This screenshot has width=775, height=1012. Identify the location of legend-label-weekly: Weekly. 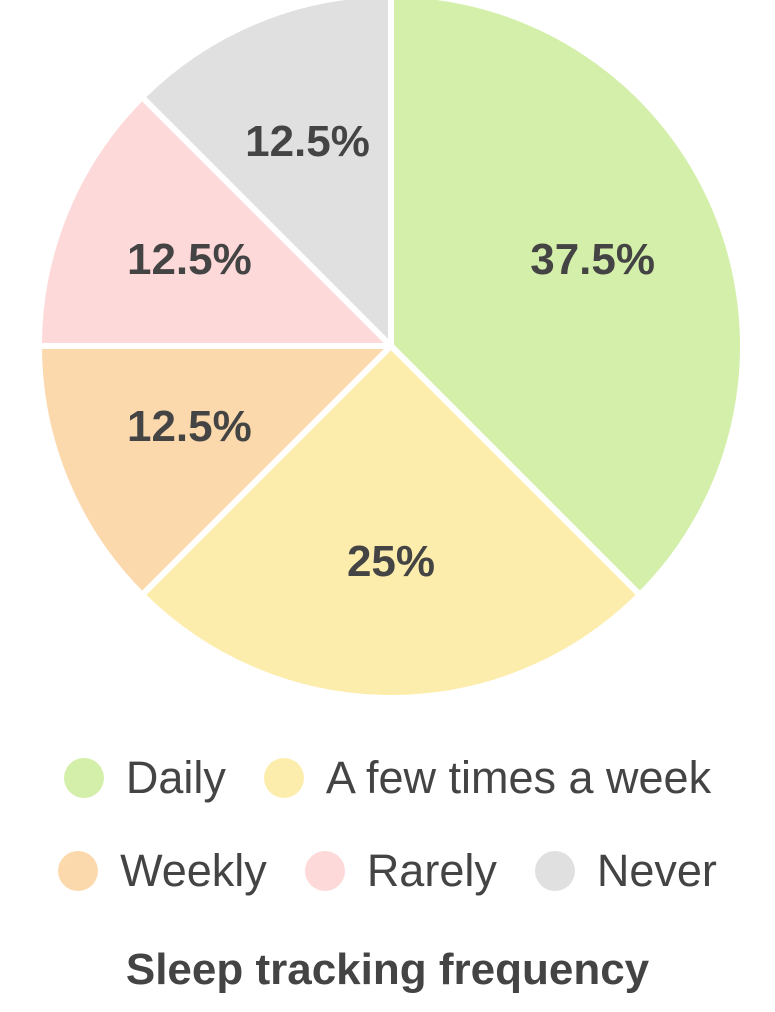
(193, 870).